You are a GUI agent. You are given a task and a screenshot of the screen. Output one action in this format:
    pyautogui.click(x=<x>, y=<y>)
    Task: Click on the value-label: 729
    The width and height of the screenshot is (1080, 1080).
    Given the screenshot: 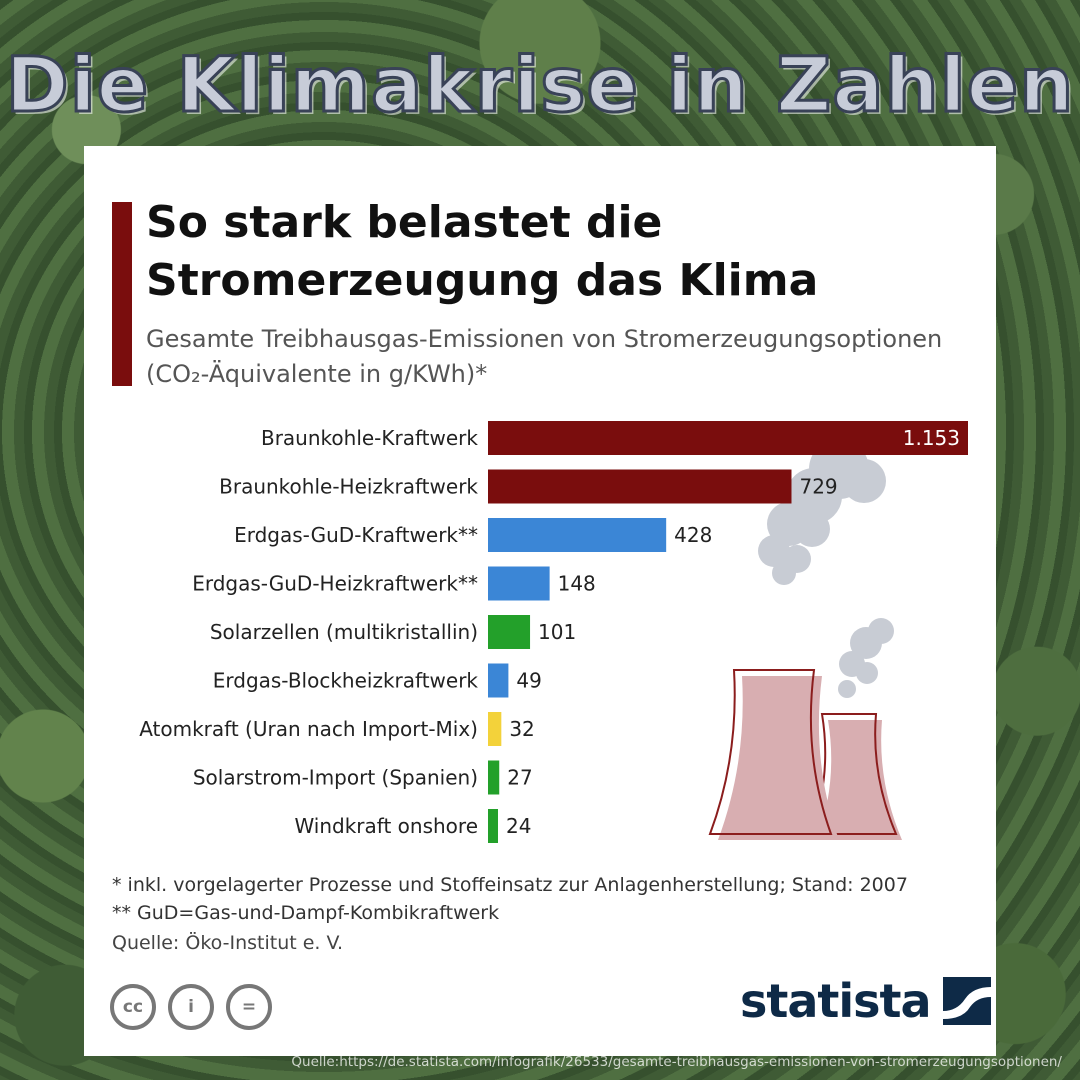 What is the action you would take?
    pyautogui.click(x=818, y=487)
    